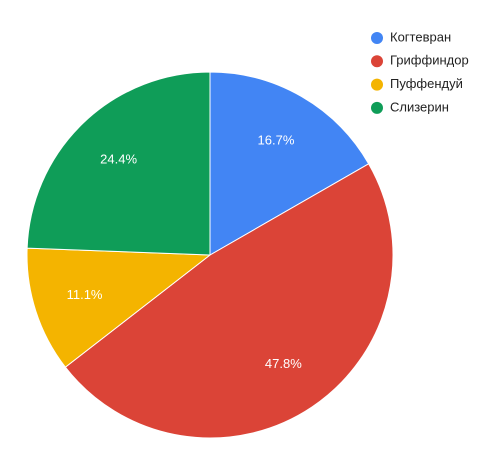 The height and width of the screenshot is (465, 500). I want to click on data-label: 24.4%, so click(118, 159).